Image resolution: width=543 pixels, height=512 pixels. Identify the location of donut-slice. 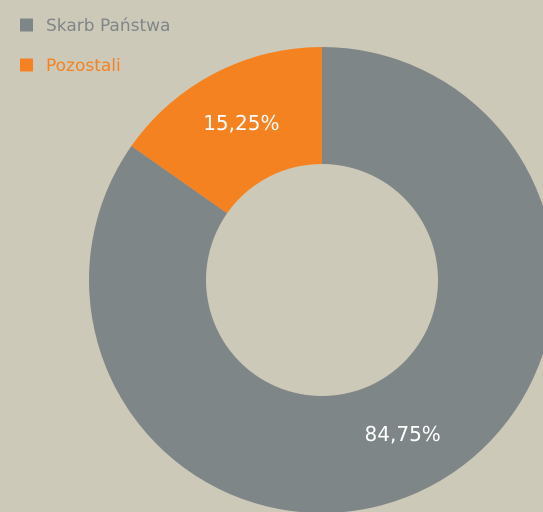
(226, 130).